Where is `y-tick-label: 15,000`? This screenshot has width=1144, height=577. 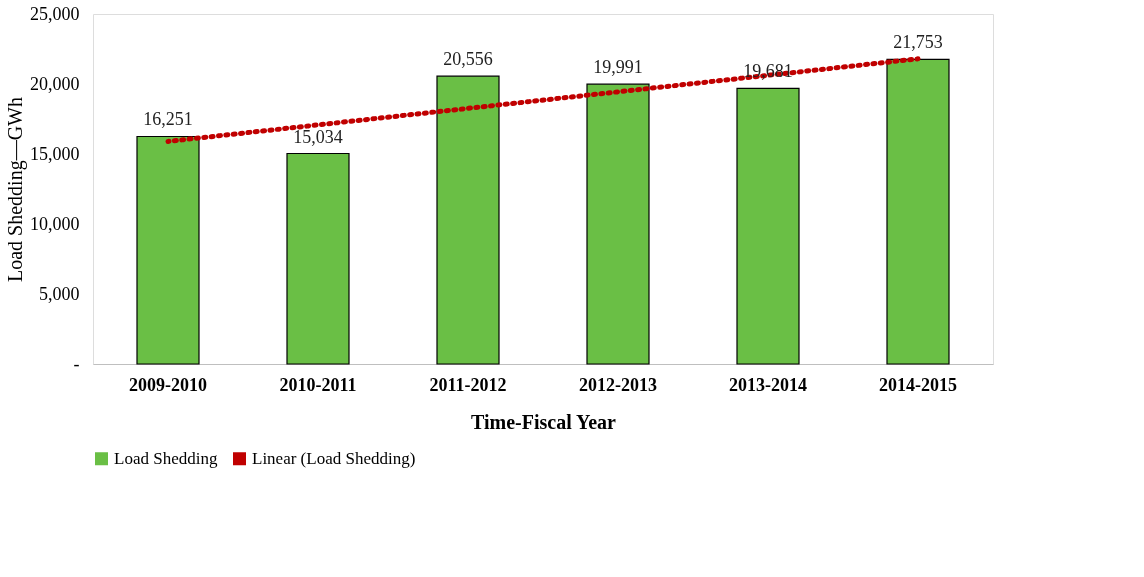 y-tick-label: 15,000 is located at coordinates (55, 153).